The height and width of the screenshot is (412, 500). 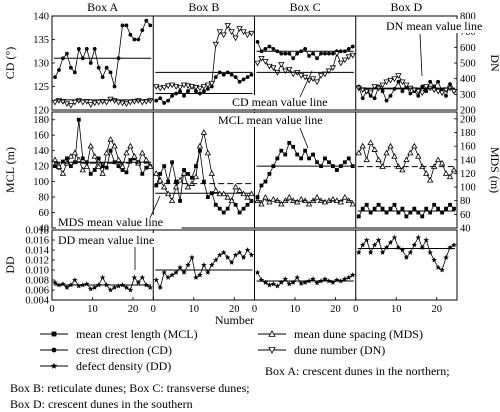 What do you see at coordinates (290, 89) in the screenshot?
I see `annotation-cd-mean: CD mean value line` at bounding box center [290, 89].